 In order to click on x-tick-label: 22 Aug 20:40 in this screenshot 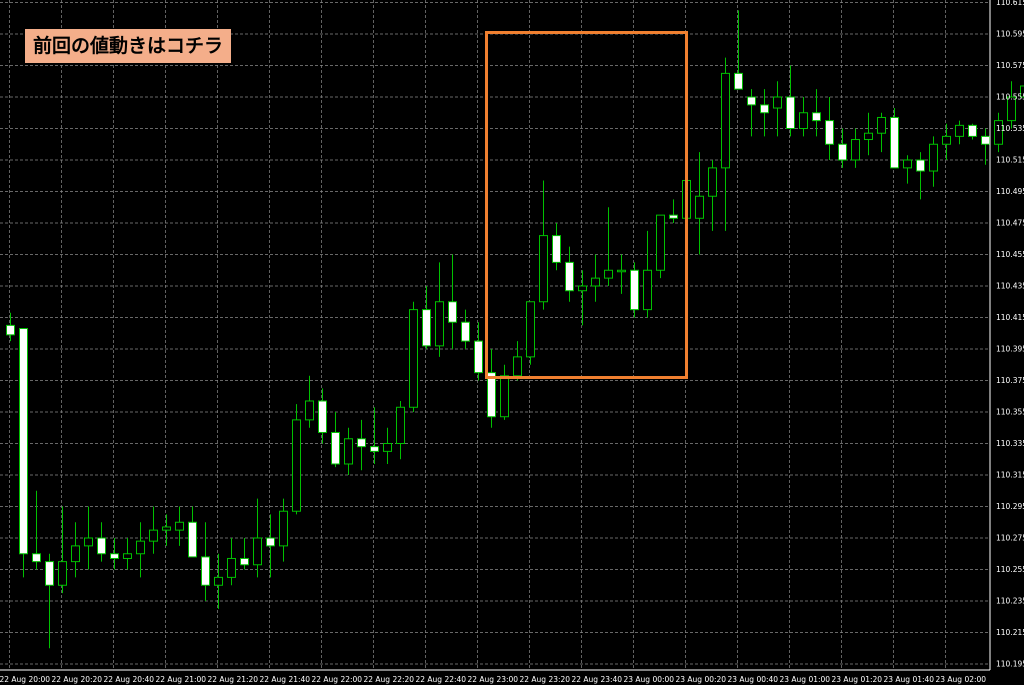, I will do `click(129, 679)`.